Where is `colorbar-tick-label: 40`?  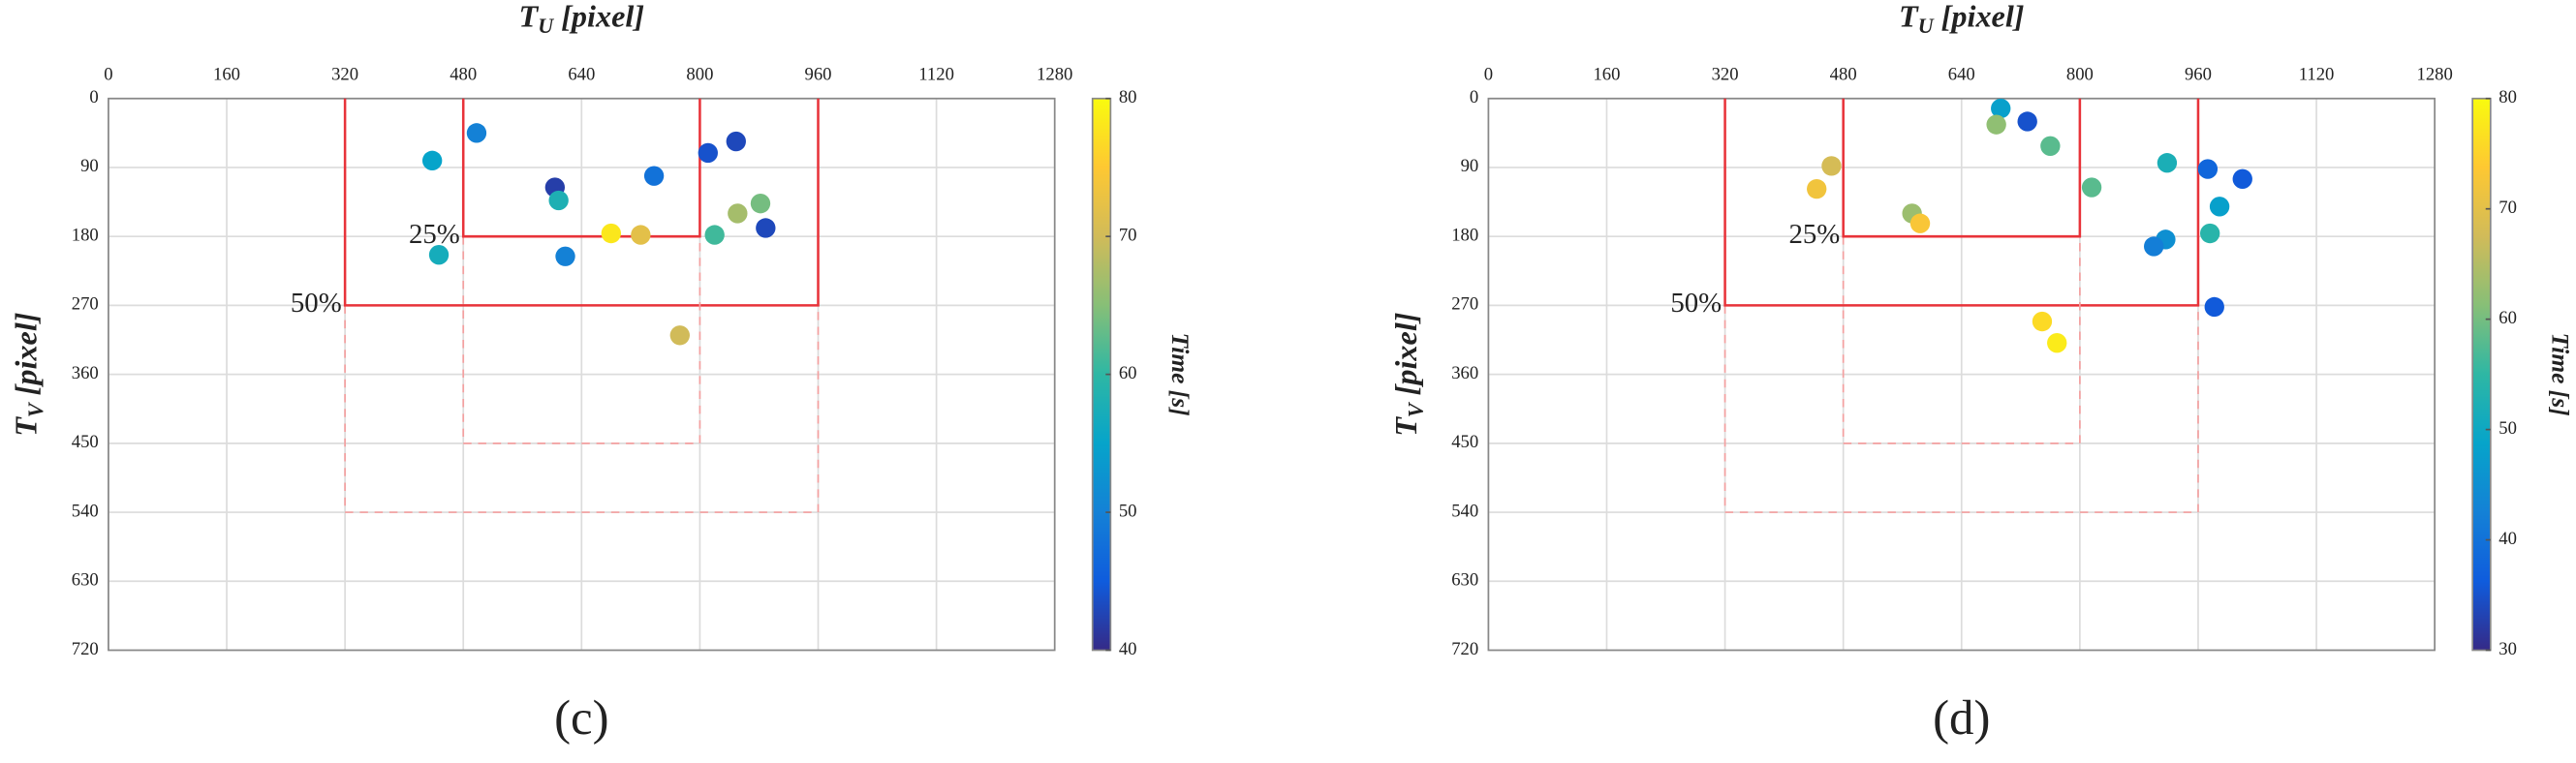 colorbar-tick-label: 40 is located at coordinates (2507, 539).